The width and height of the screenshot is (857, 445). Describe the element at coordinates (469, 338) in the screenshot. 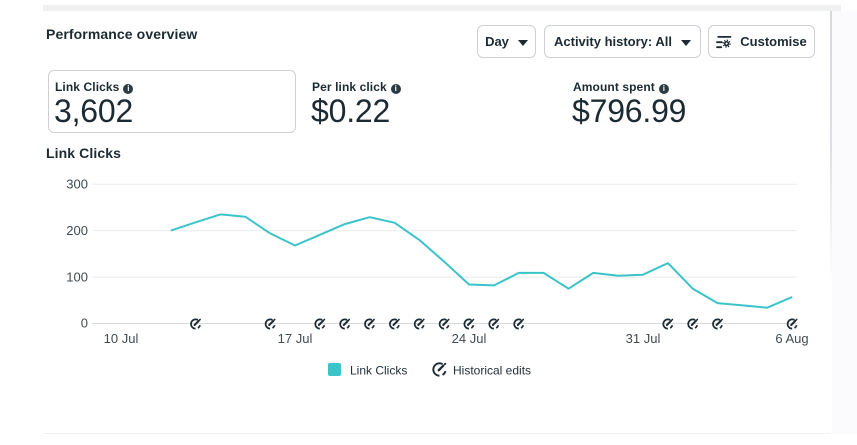

I see `svg-text: 24 Jul` at that location.